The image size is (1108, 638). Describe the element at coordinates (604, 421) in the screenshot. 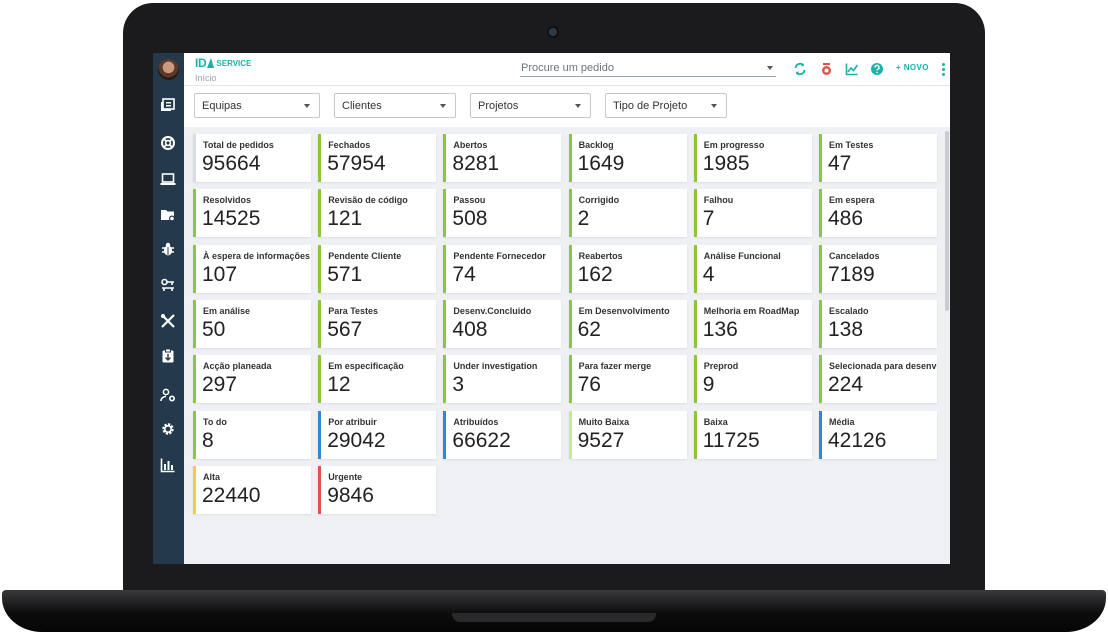

I see `status-card-label: Muito Baixa` at that location.